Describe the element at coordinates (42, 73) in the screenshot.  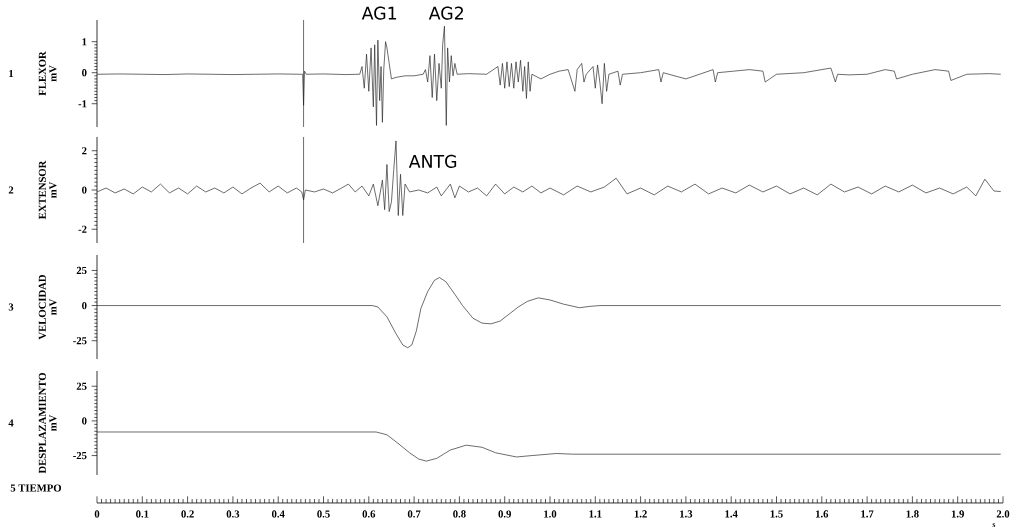
I see `y-axis-title: FLEXOR` at that location.